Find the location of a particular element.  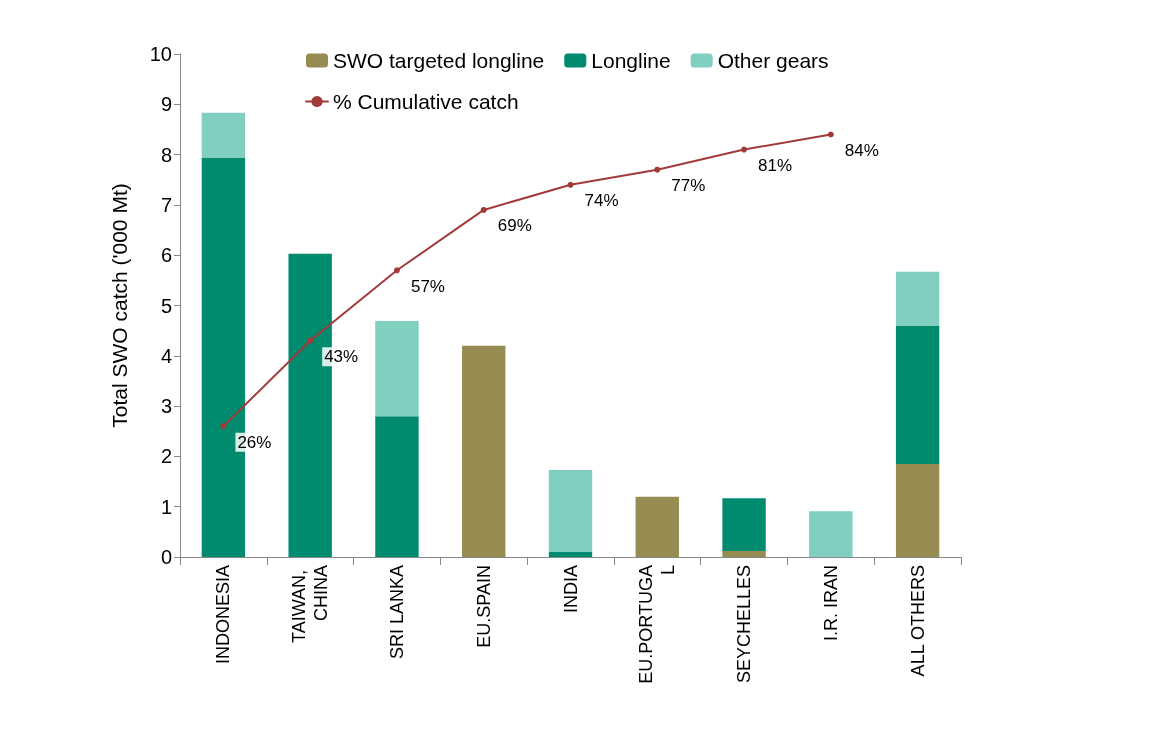

x-tick-label: SEYCHELLES is located at coordinates (744, 624).